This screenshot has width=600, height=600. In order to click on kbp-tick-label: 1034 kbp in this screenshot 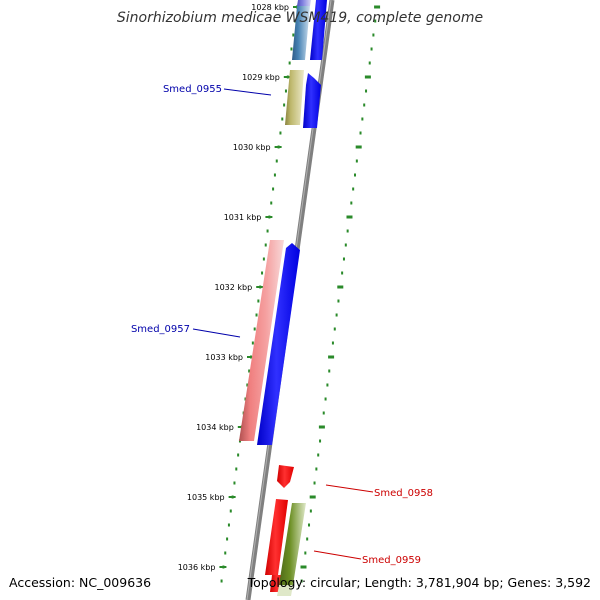, I will do `click(215, 427)`.